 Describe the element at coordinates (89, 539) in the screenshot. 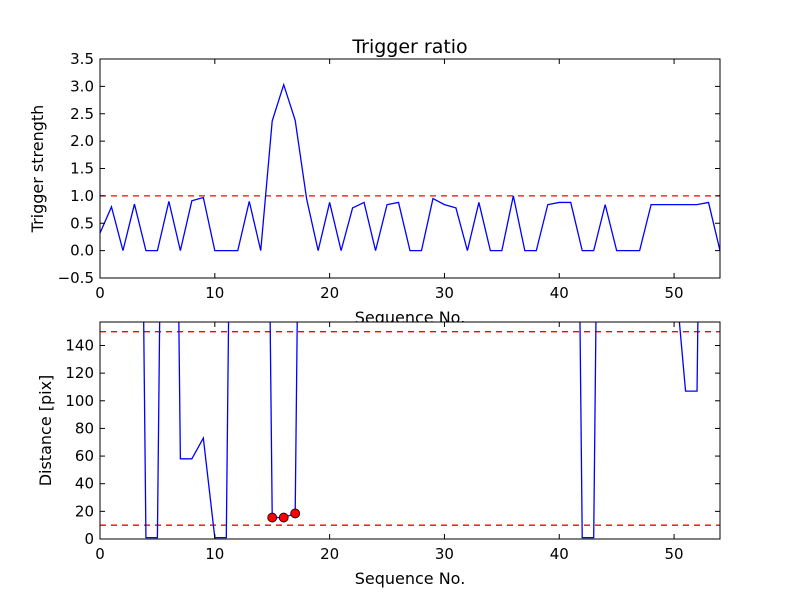

I see `y-tick-label: 0` at that location.